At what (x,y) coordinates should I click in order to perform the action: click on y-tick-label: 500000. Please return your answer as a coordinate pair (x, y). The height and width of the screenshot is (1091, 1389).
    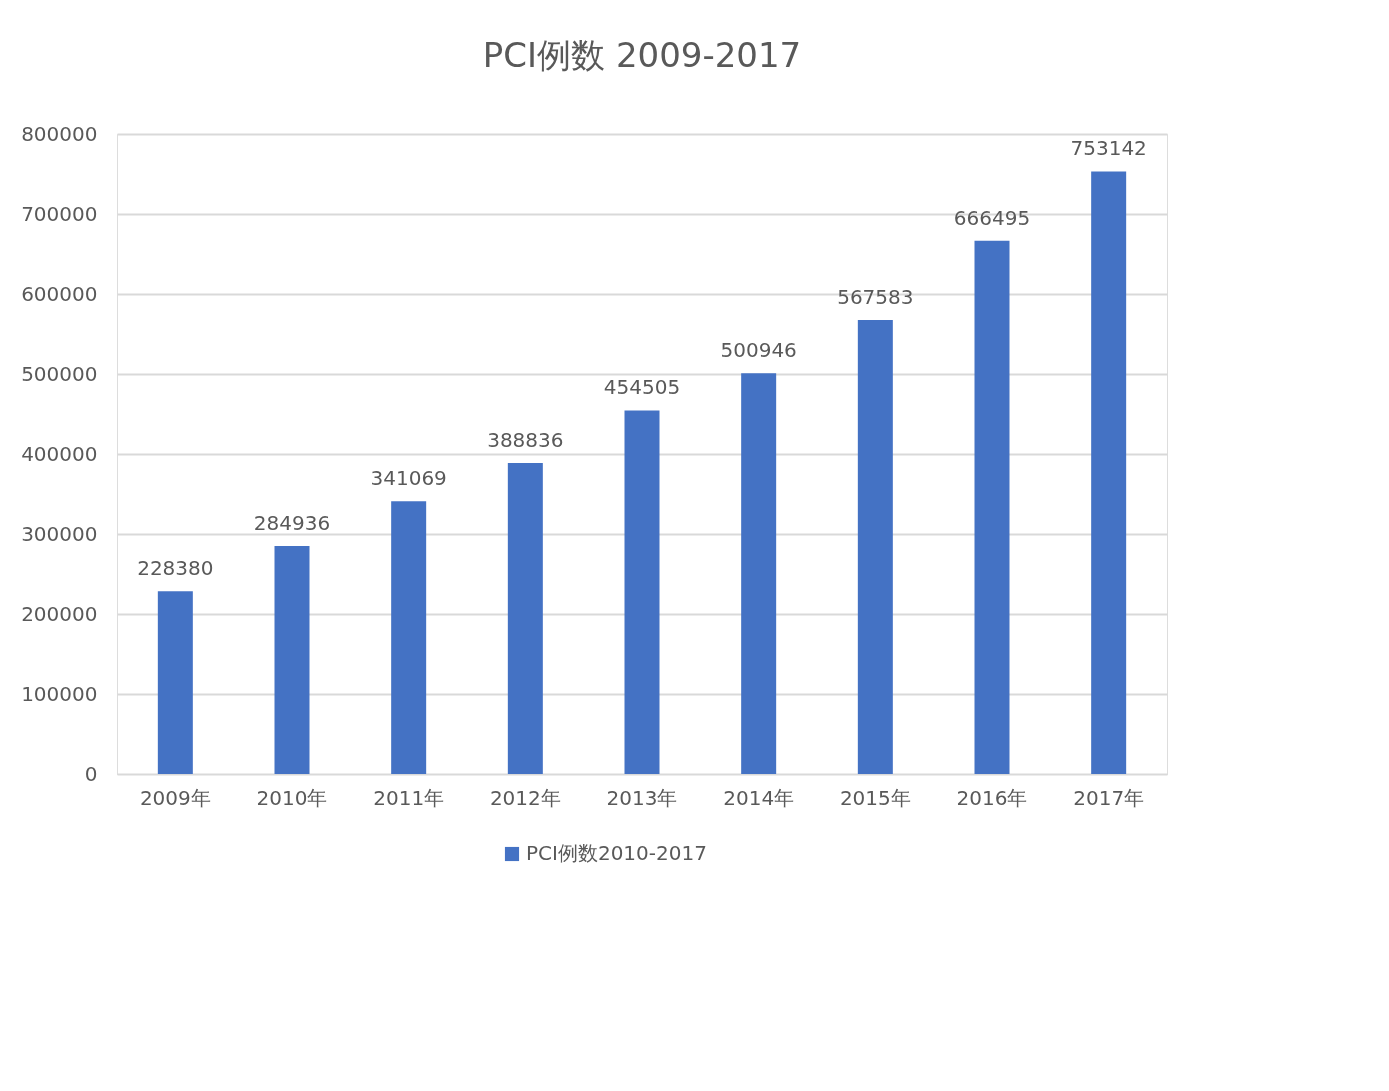
    Looking at the image, I should click on (59, 373).